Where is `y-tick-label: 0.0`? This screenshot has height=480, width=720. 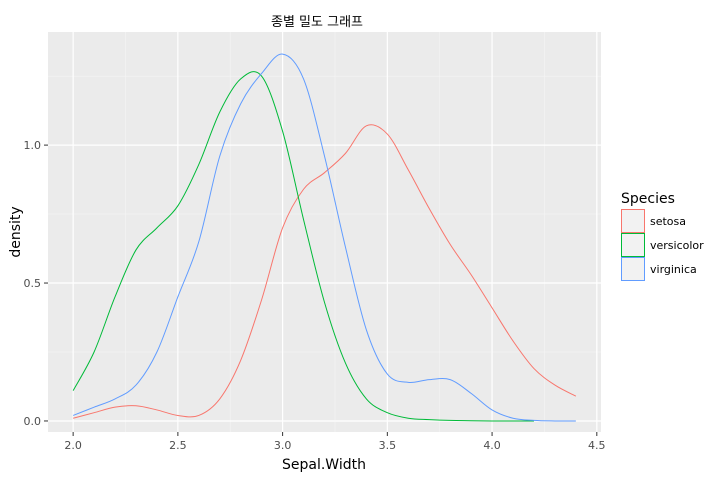
y-tick-label: 0.0 is located at coordinates (33, 421).